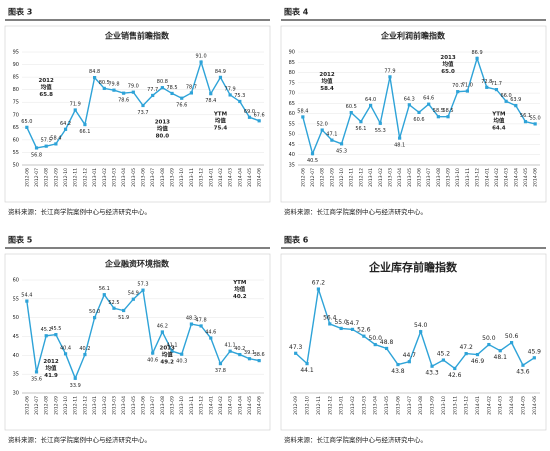 The width and height of the screenshot is (550, 451). Describe the element at coordinates (292, 73) in the screenshot. I see `y-tick-label: 80` at that location.